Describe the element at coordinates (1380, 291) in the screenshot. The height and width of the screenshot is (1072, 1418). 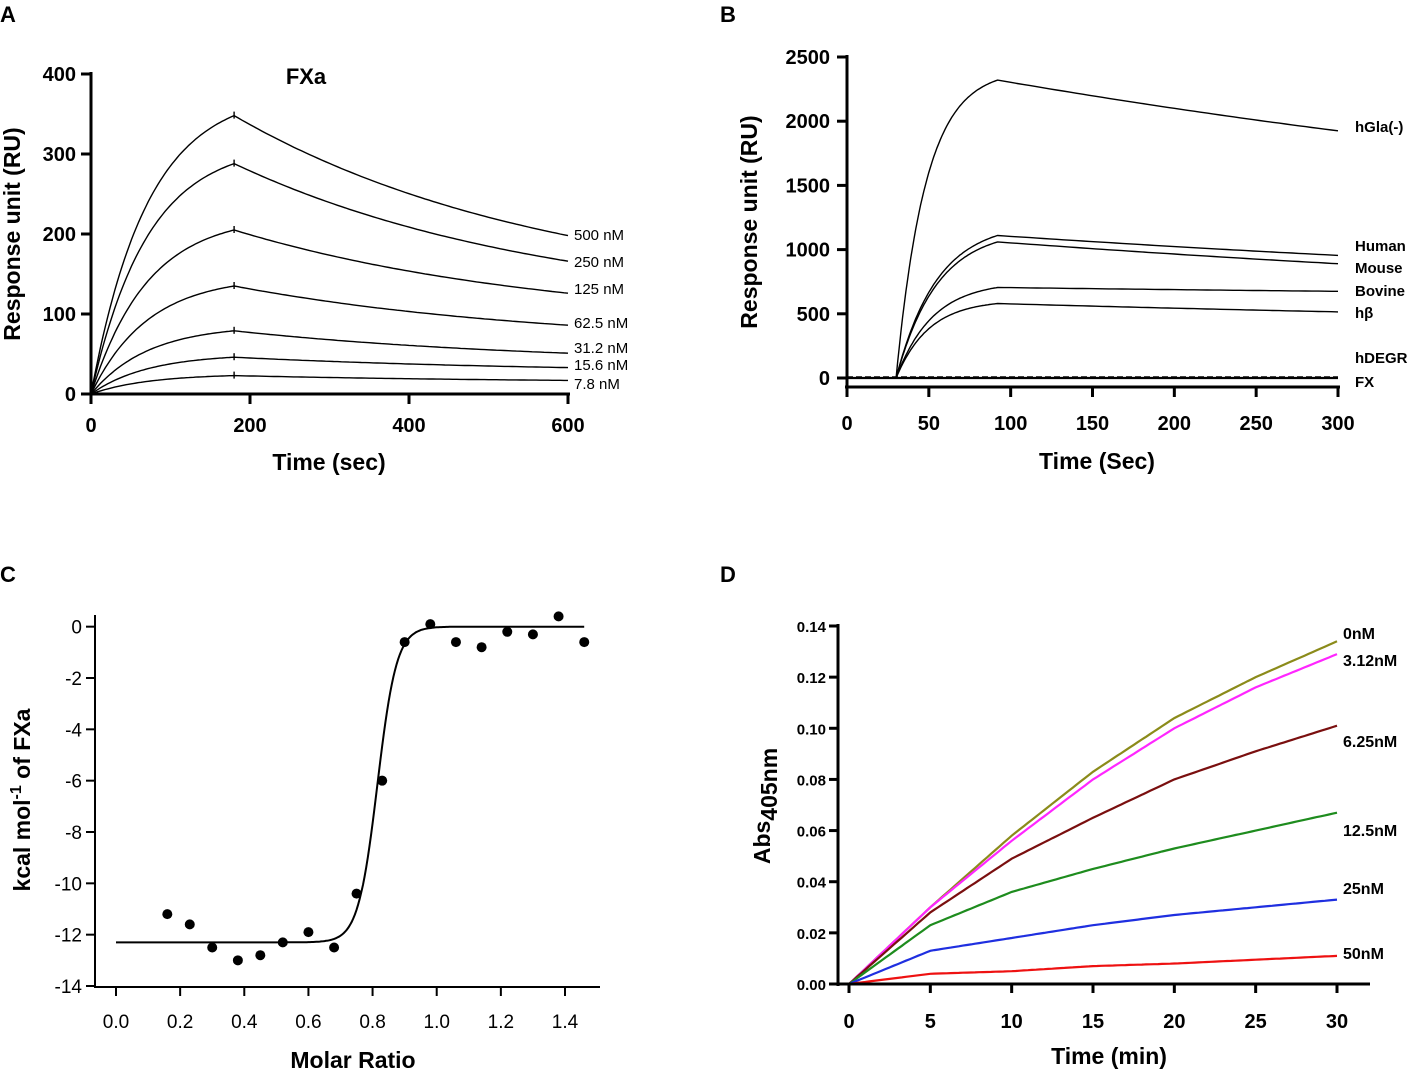
I see `panel-b-series-label: Bovine` at that location.